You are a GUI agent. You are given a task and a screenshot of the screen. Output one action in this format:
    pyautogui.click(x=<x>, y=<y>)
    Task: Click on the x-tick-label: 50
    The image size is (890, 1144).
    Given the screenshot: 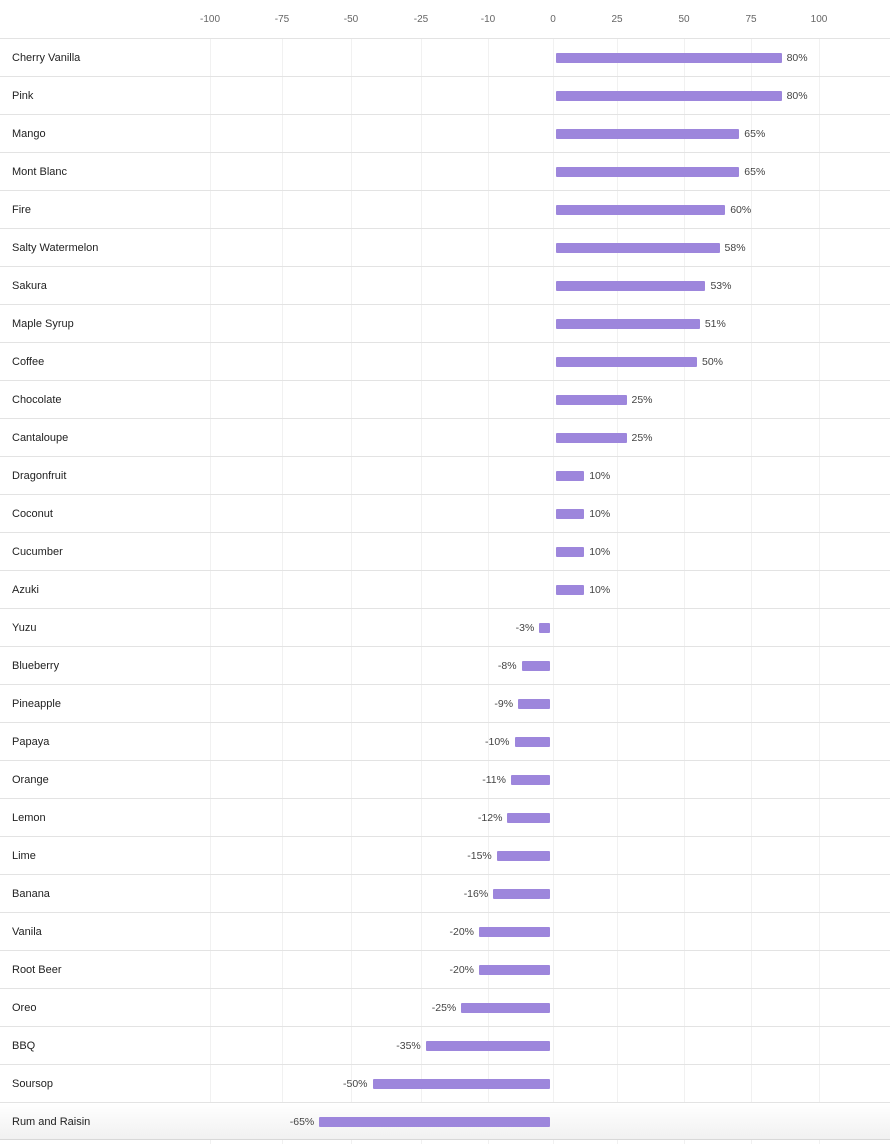 What is the action you would take?
    pyautogui.click(x=684, y=19)
    